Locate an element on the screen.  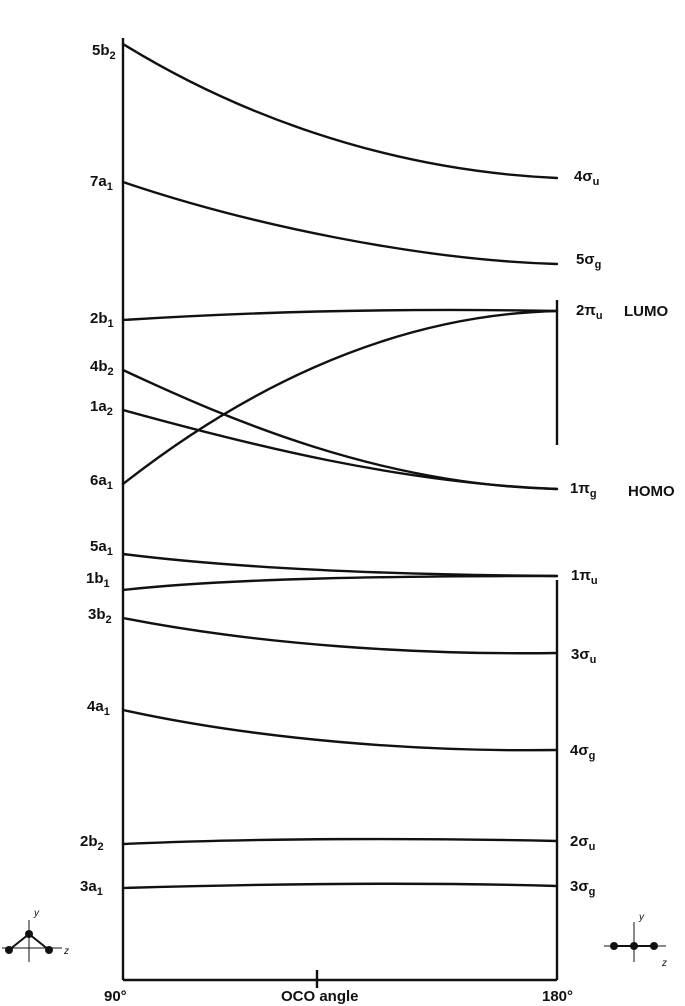
bent-z-axis-label: z is located at coordinates (66, 951).